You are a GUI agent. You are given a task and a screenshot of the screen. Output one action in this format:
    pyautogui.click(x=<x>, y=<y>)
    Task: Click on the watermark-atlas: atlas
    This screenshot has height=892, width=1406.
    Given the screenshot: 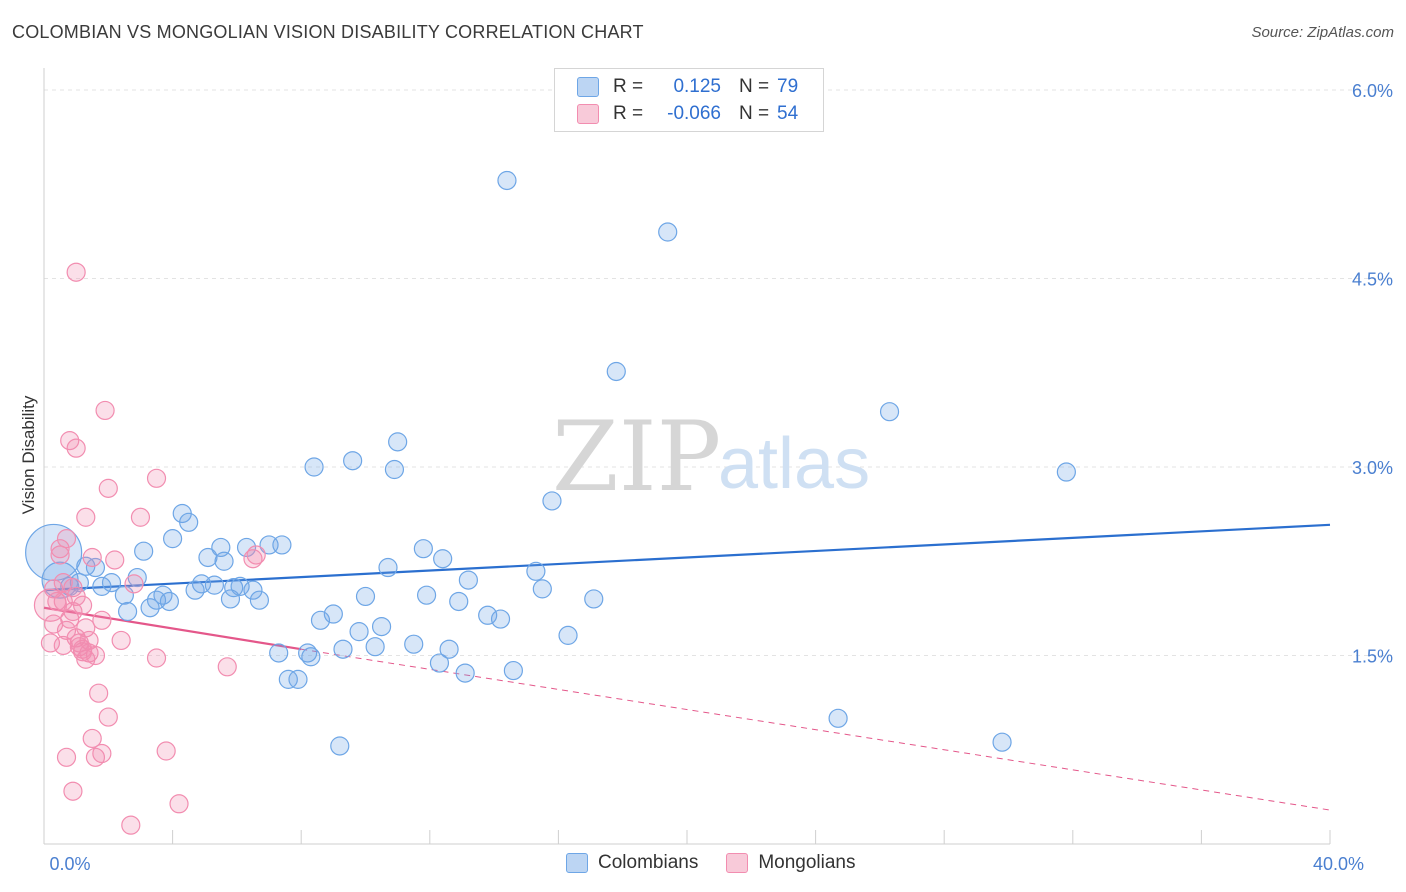 What is the action you would take?
    pyautogui.click(x=794, y=464)
    